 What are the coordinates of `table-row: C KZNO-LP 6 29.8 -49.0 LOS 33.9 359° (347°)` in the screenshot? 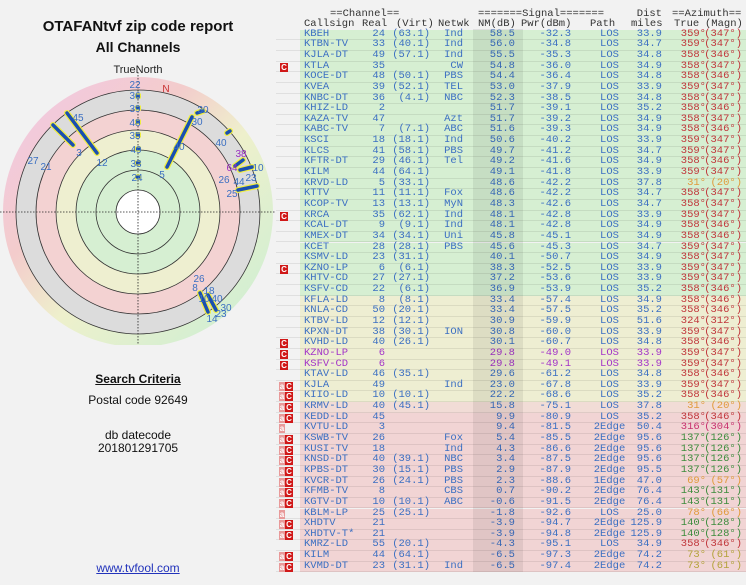 It's located at (511, 353).